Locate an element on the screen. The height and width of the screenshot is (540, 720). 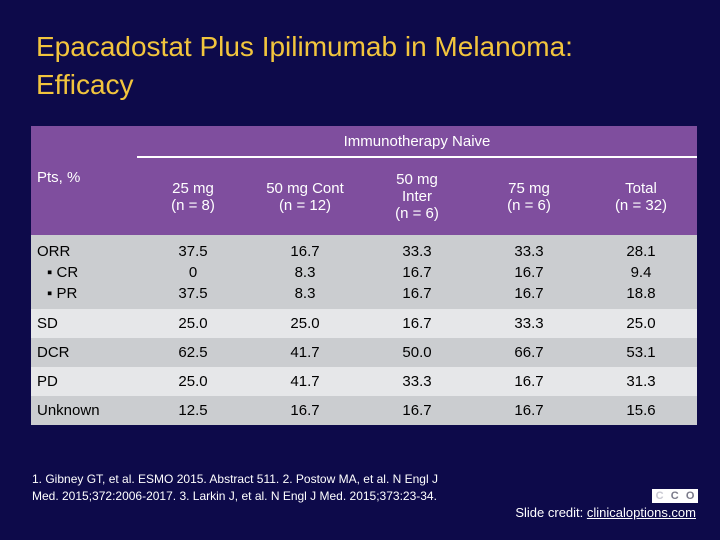
row-label: SD is located at coordinates (84, 323).